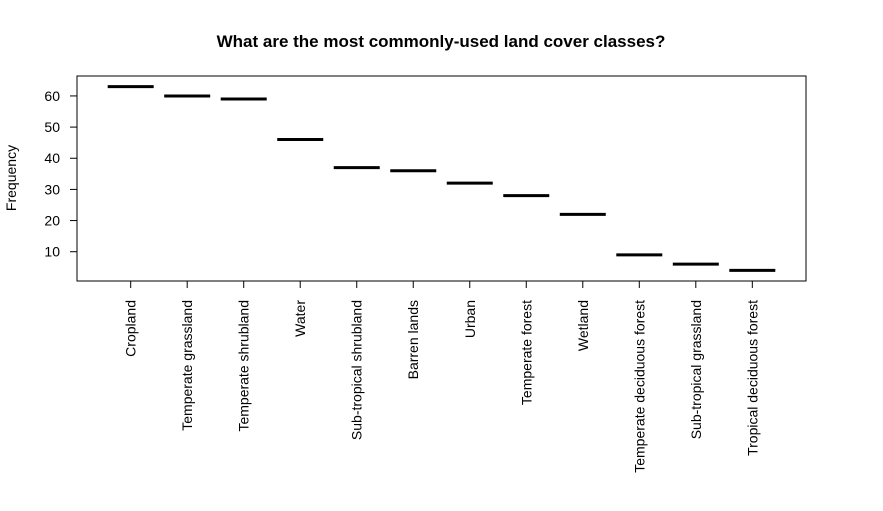 This screenshot has height=511, width=883. Describe the element at coordinates (526, 352) in the screenshot. I see `x-tick-label: Temperate forest` at that location.